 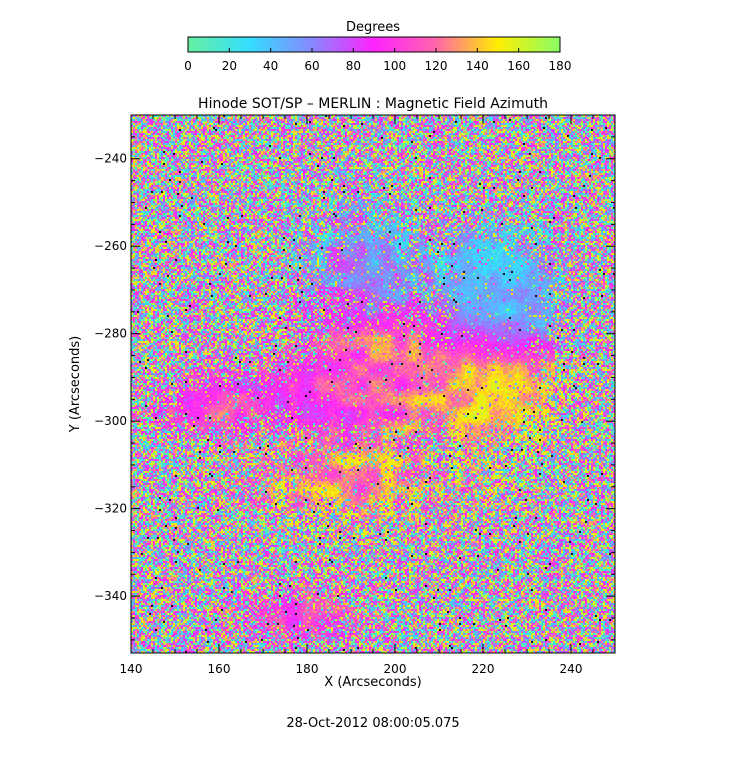 What do you see at coordinates (110, 334) in the screenshot?
I see `y-tick-label: −280` at bounding box center [110, 334].